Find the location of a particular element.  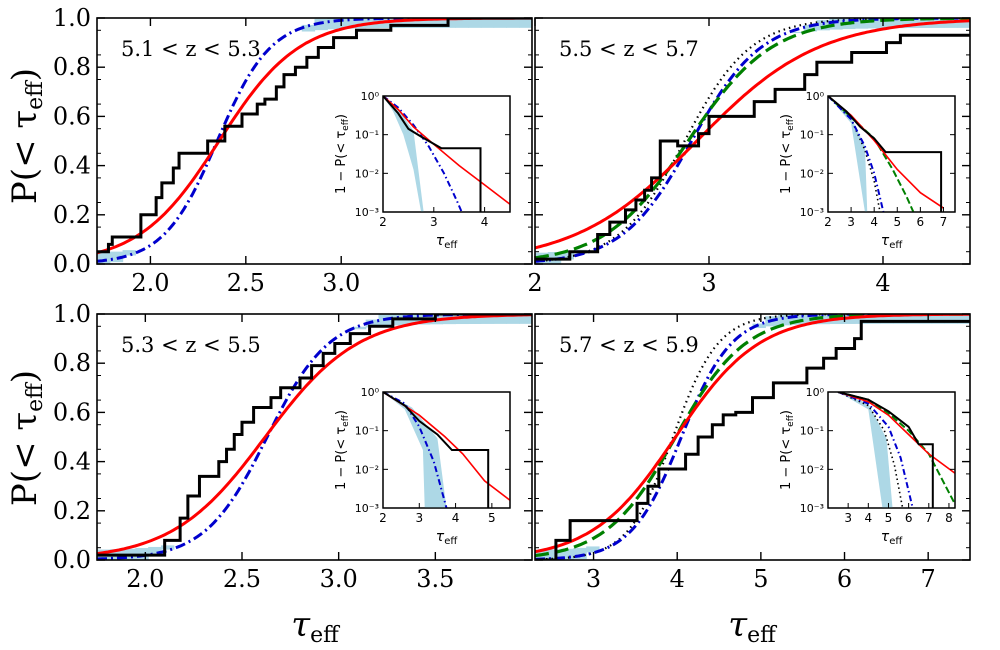

inset-frame is located at coordinates (891, 450).